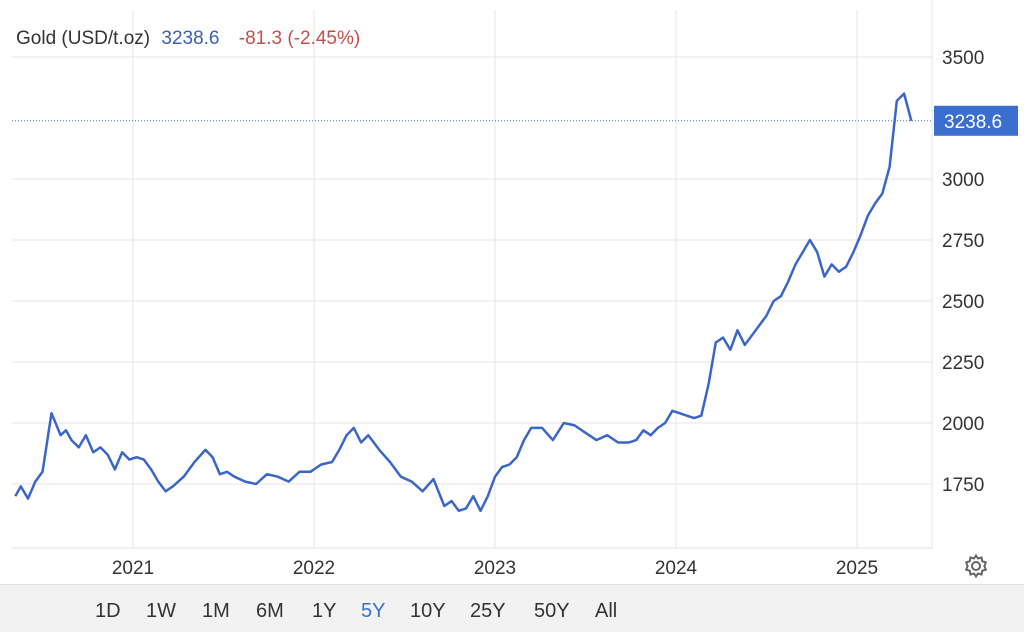 The height and width of the screenshot is (632, 1024). I want to click on last-price-label: 3238.6, so click(976, 120).